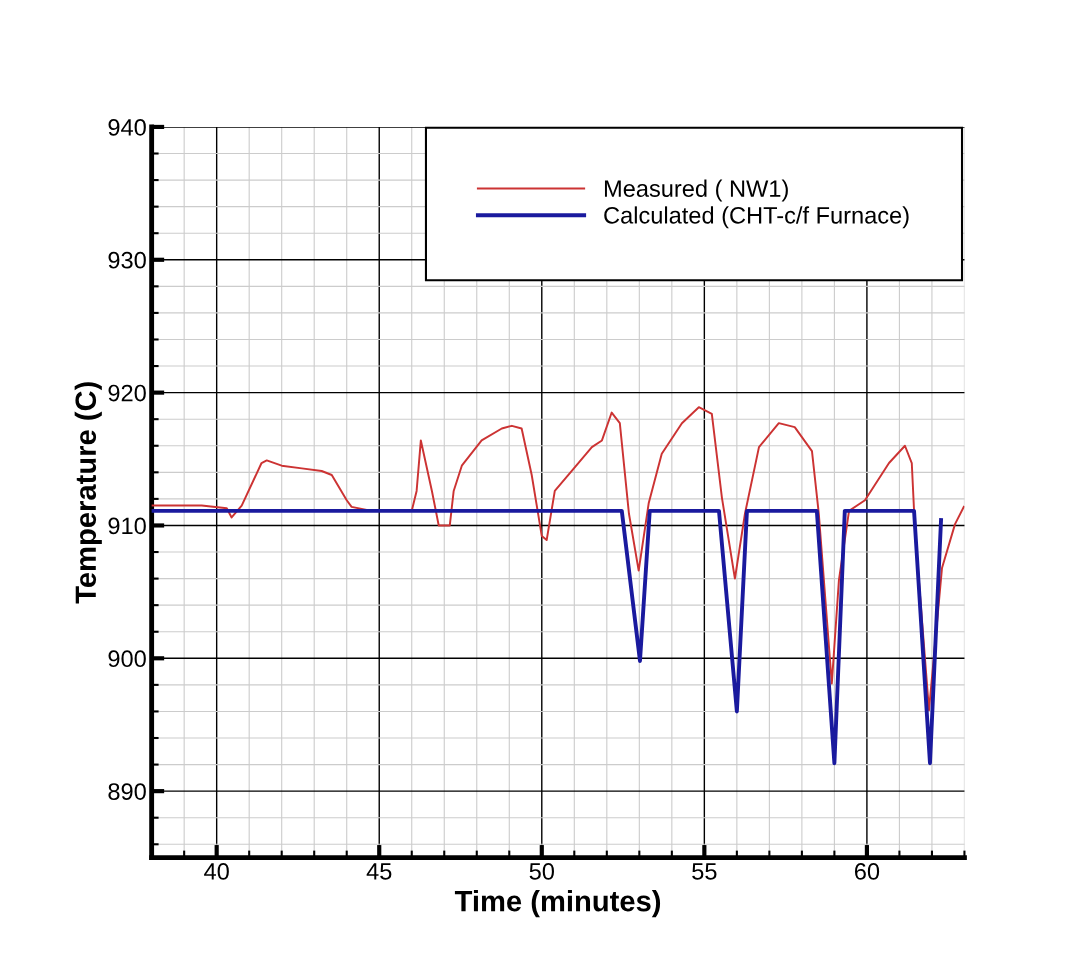  What do you see at coordinates (127, 659) in the screenshot?
I see `y-tick-label: 900` at bounding box center [127, 659].